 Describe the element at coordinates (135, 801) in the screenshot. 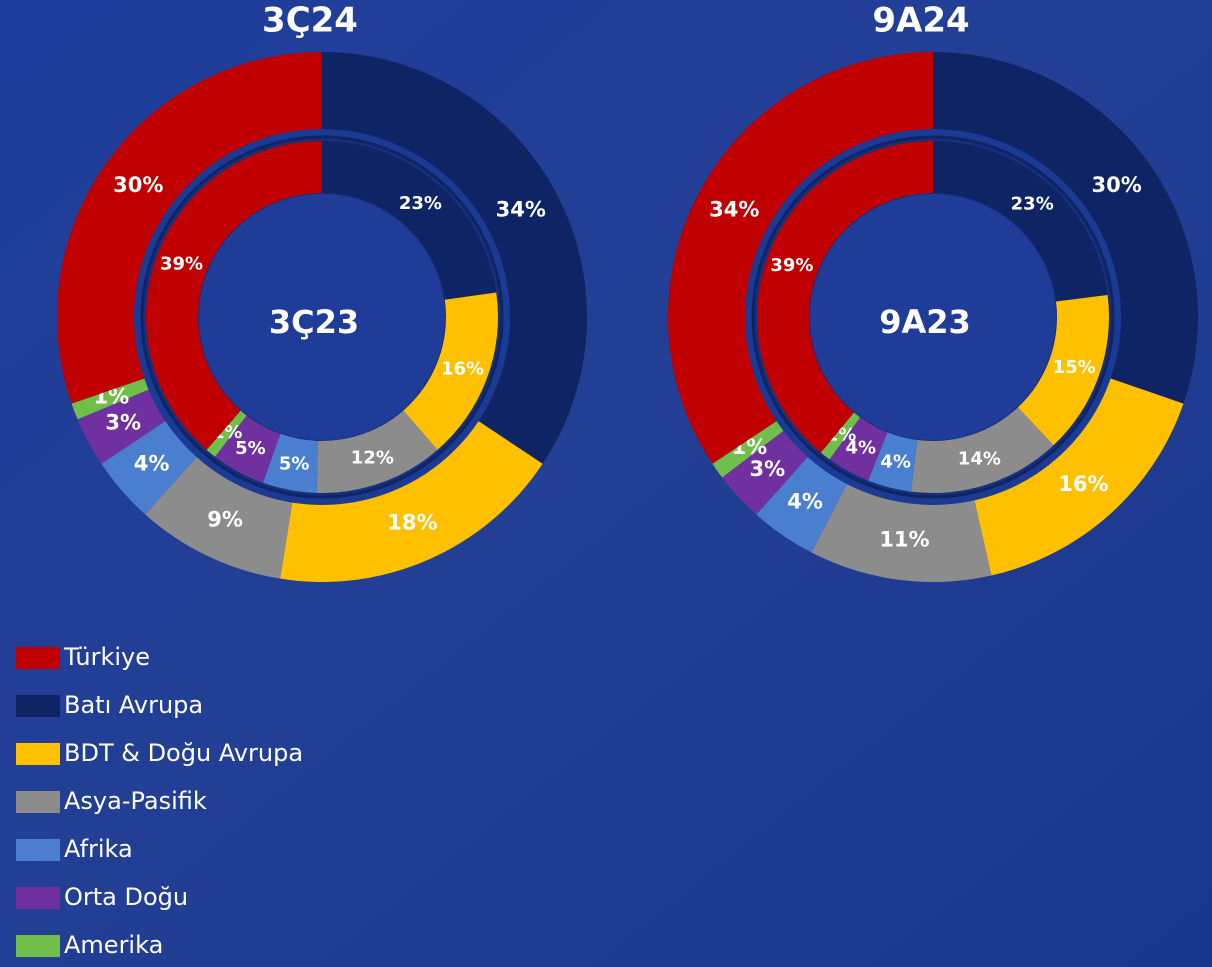

I see `legend-label: Asya-Pasifik` at that location.